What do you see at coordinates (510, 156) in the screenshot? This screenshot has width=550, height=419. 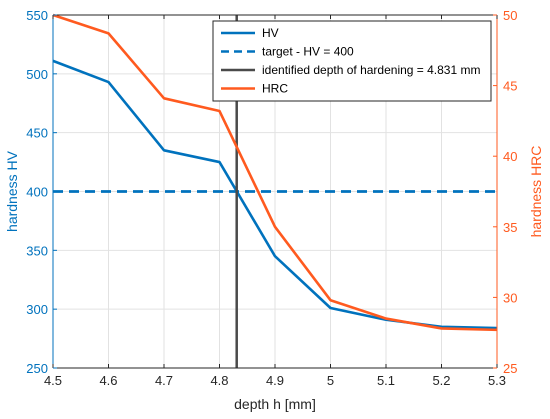 I see `right-tick-label: 40` at bounding box center [510, 156].